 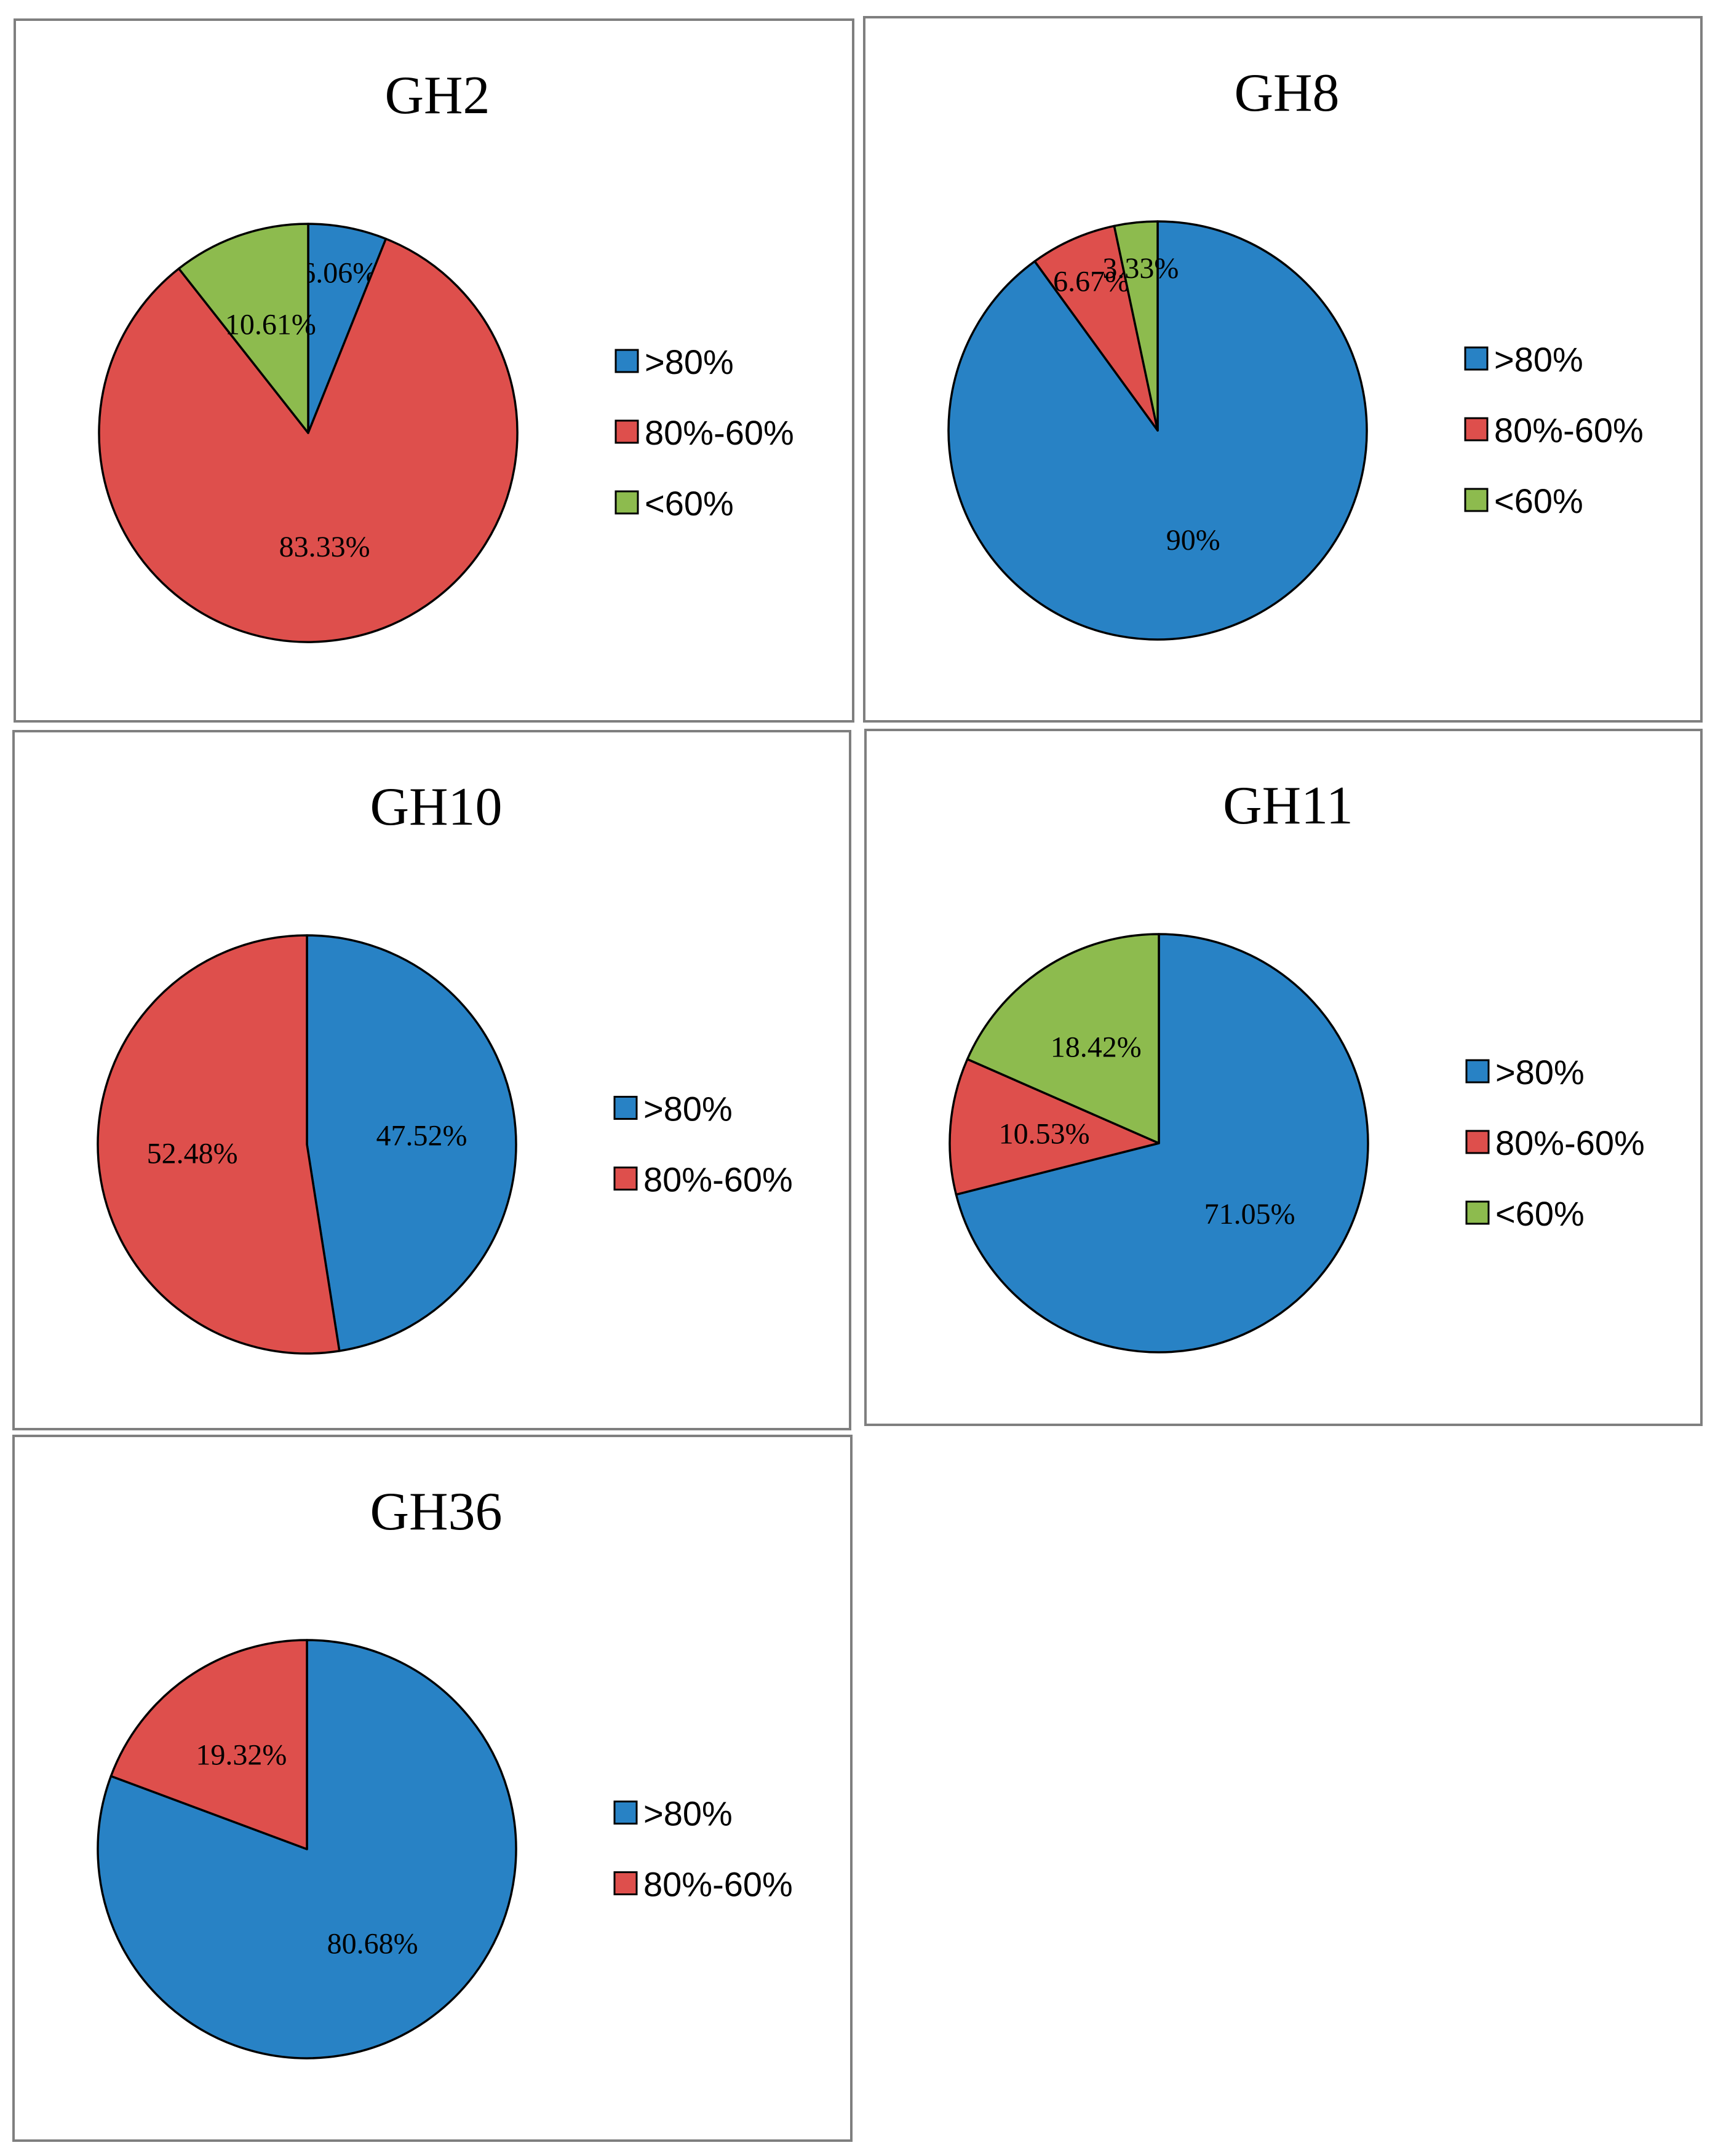 I want to click on chart-title: GH2, so click(x=437, y=95).